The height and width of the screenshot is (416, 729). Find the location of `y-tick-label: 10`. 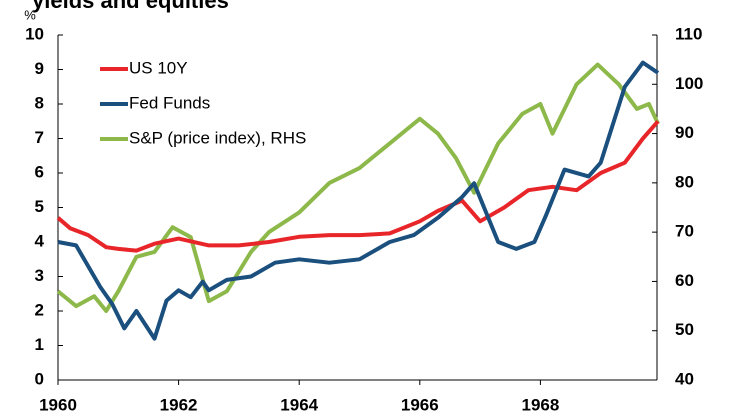

y-tick-label: 10 is located at coordinates (34, 33).